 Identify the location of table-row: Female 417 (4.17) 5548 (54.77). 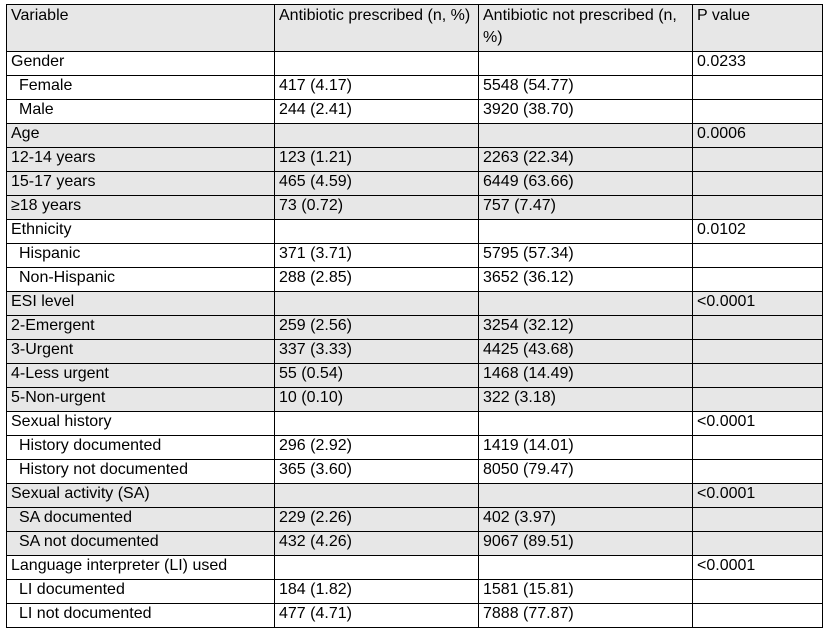
(414, 87).